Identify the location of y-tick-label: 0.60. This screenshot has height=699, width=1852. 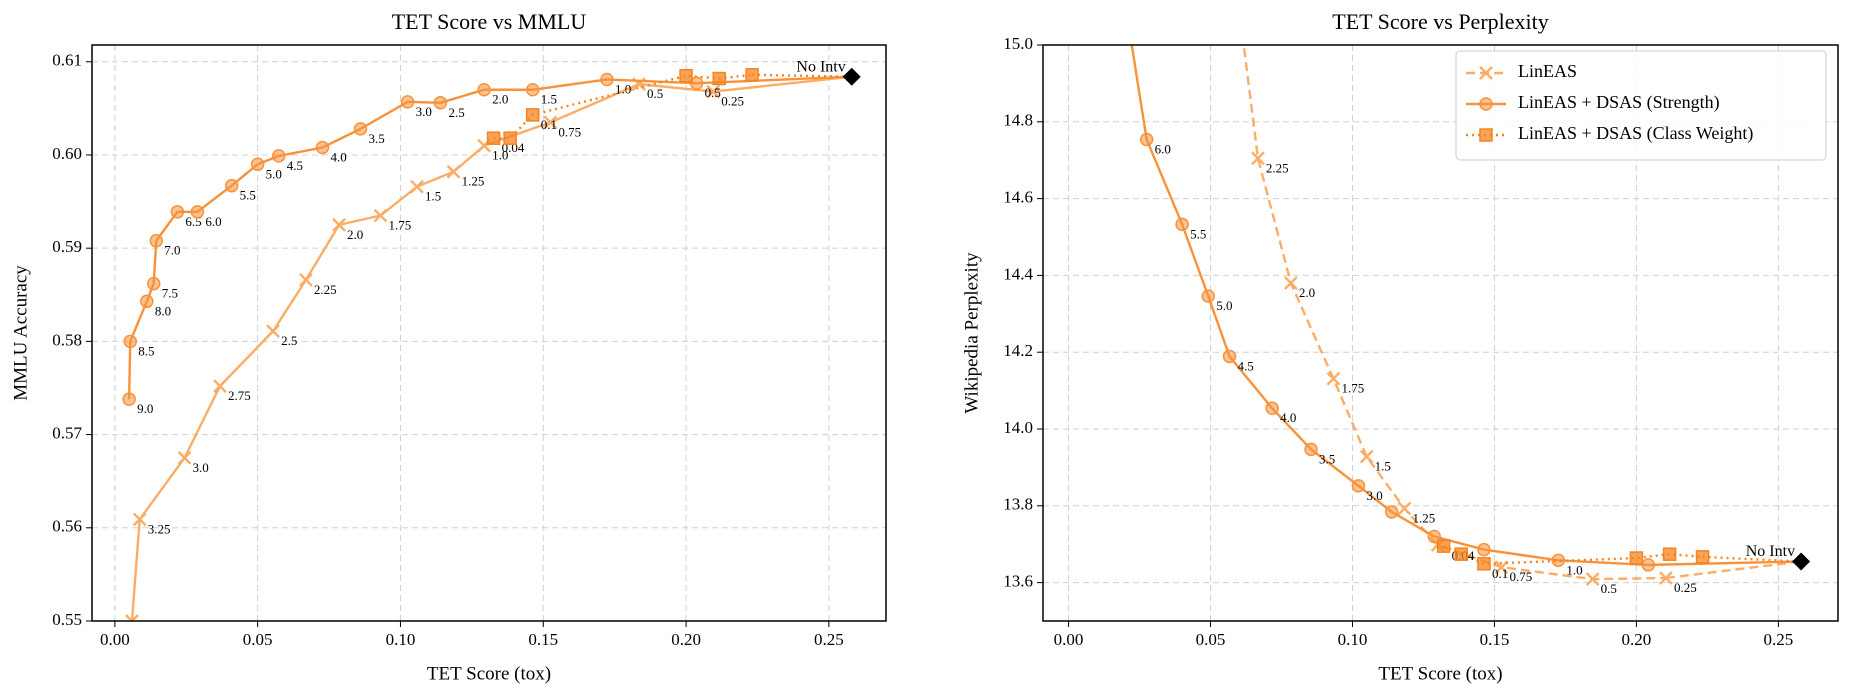
(67, 153).